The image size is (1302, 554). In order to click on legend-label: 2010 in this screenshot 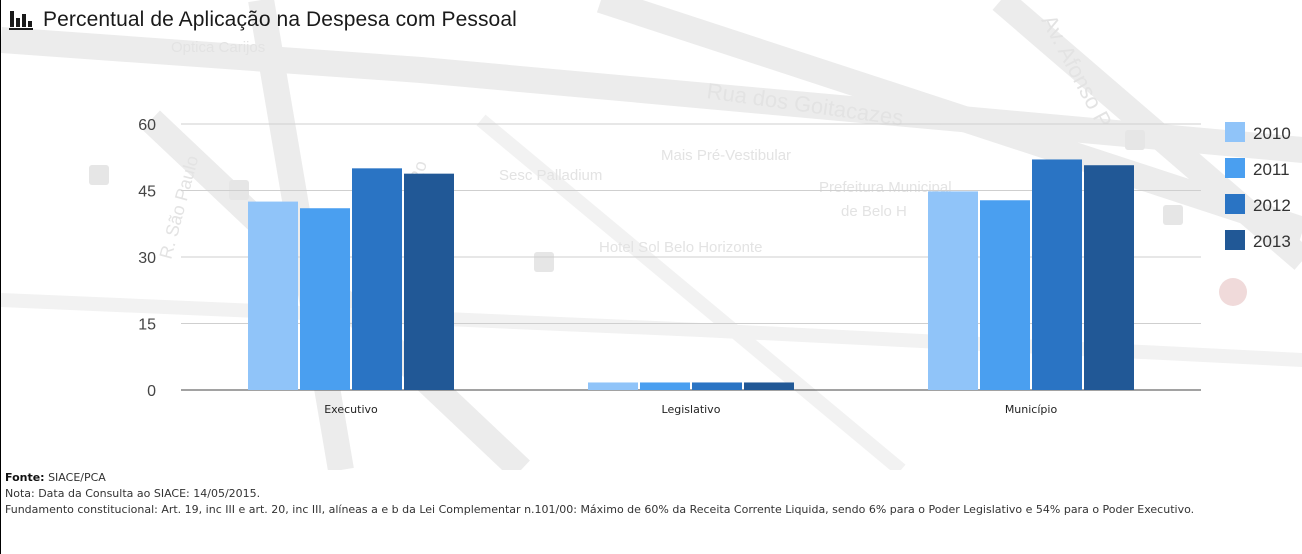, I will do `click(1272, 133)`.